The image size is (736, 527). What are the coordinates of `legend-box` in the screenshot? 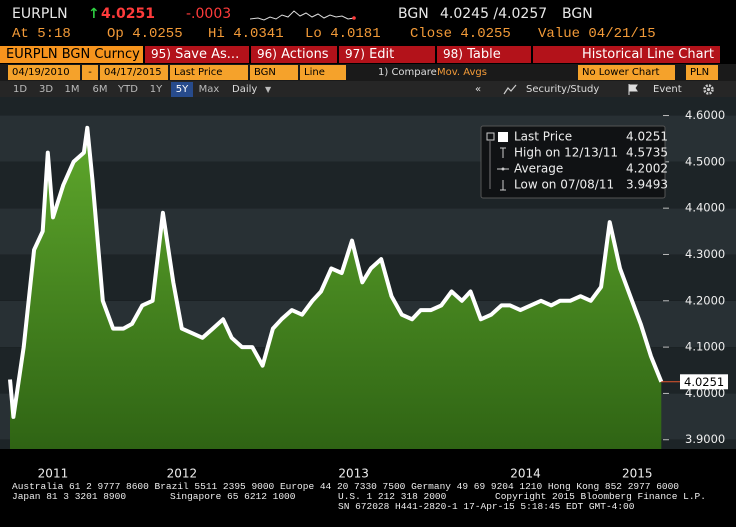 It's located at (573, 162).